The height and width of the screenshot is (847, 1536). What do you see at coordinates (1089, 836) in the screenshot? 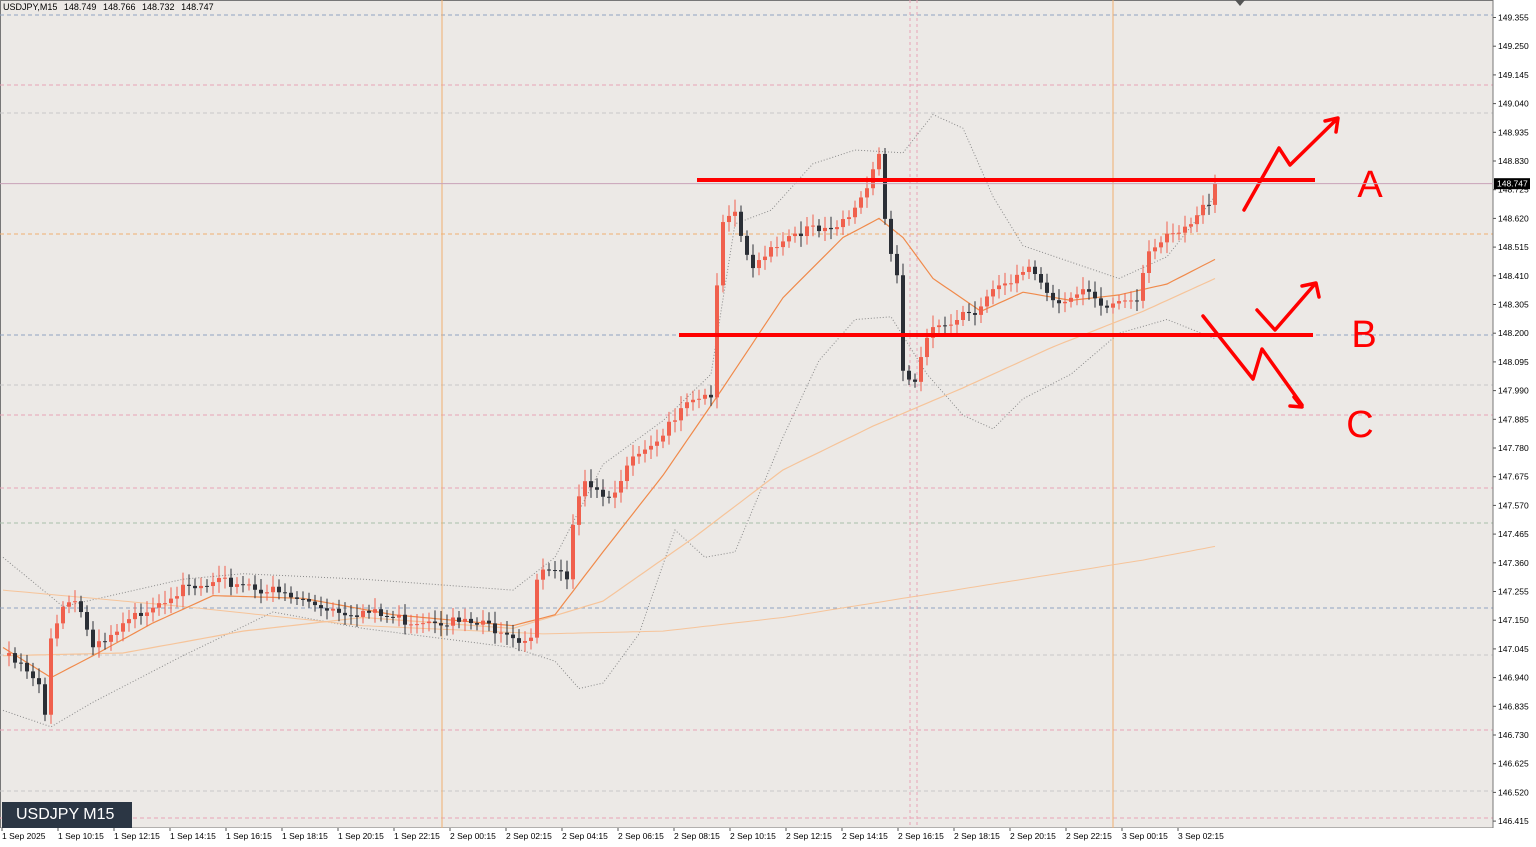
I see `time-tick-label: 2 Sep 22:15` at bounding box center [1089, 836].